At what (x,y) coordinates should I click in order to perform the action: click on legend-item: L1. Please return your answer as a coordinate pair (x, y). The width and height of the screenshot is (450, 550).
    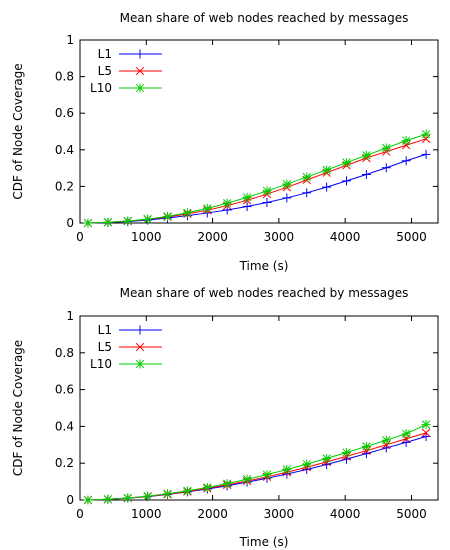
    Looking at the image, I should click on (130, 330).